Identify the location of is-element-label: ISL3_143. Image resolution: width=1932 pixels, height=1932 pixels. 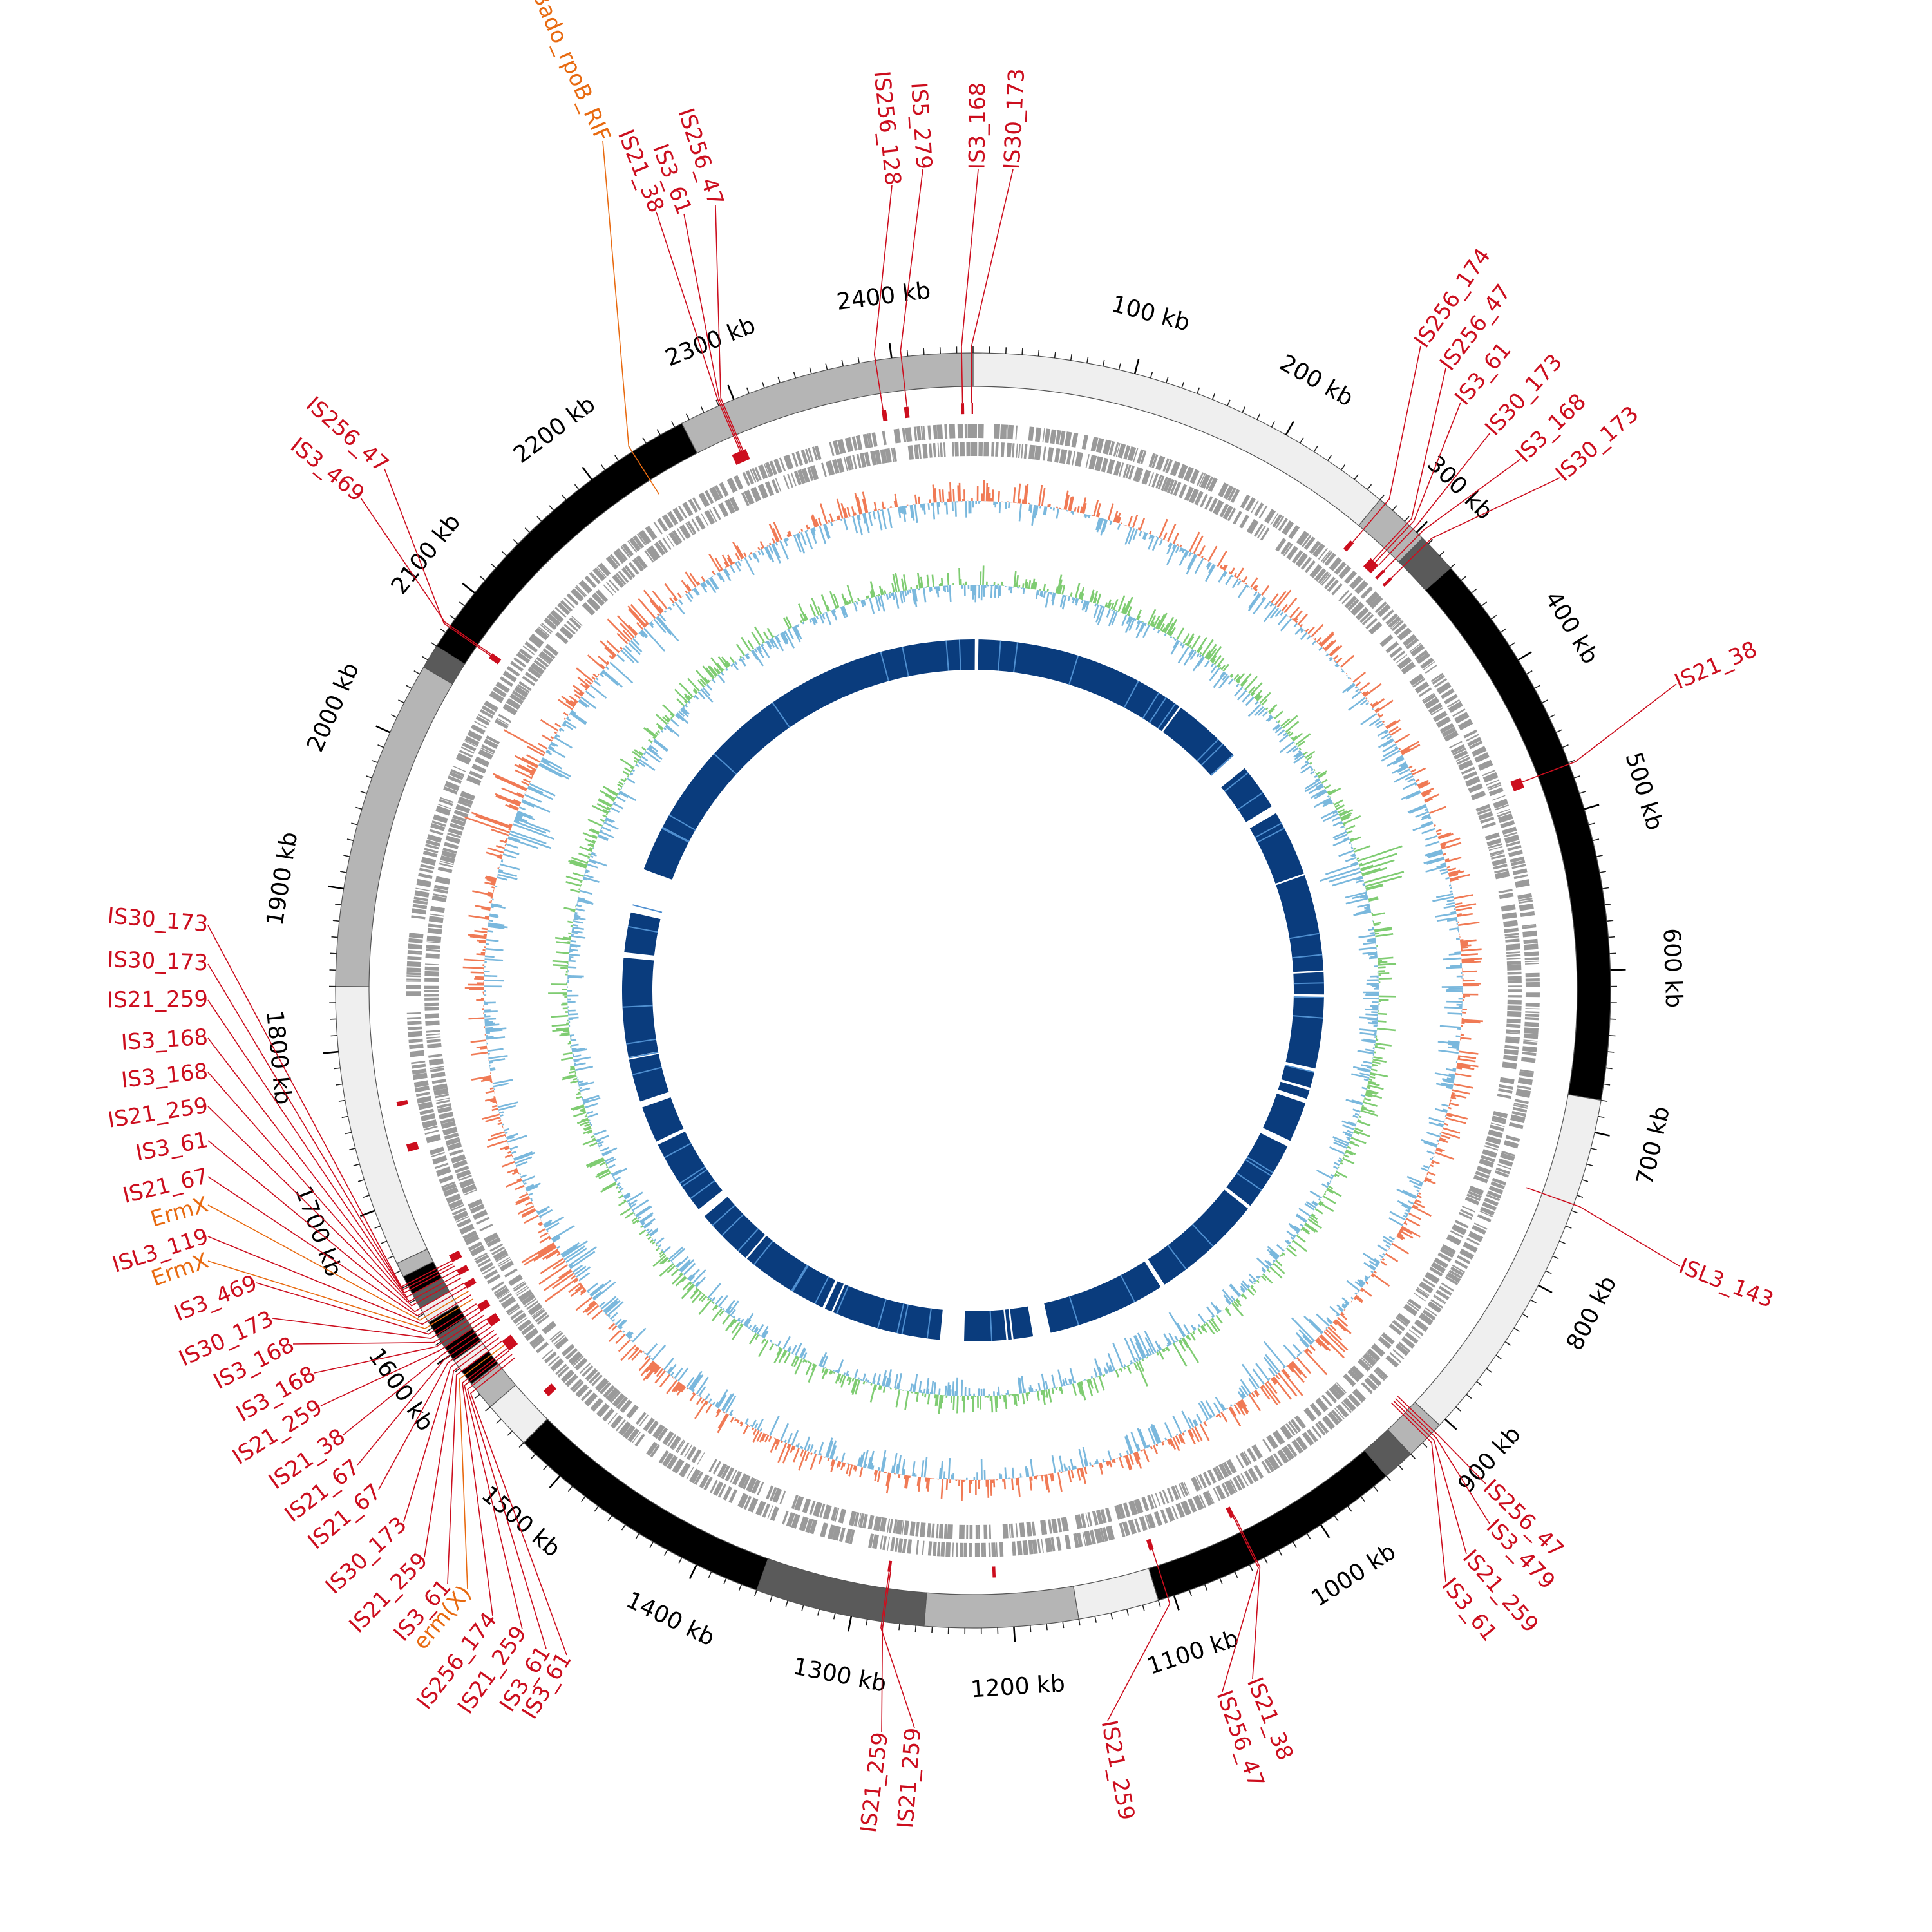
(1726, 1283).